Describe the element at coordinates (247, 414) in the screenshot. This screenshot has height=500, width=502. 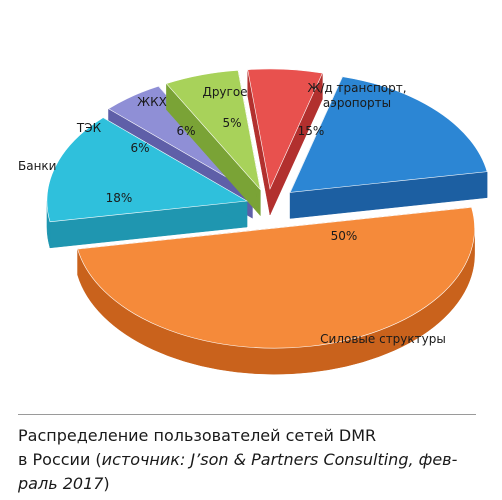
I see `caption-divider` at that location.